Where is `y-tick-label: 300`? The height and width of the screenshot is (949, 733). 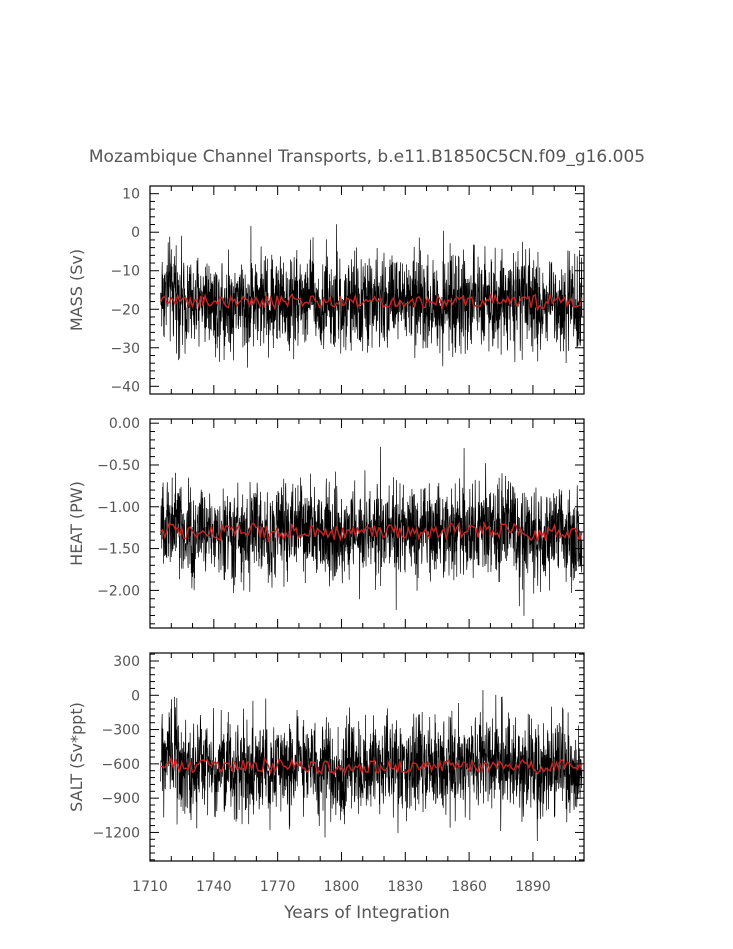 y-tick-label: 300 is located at coordinates (126, 662).